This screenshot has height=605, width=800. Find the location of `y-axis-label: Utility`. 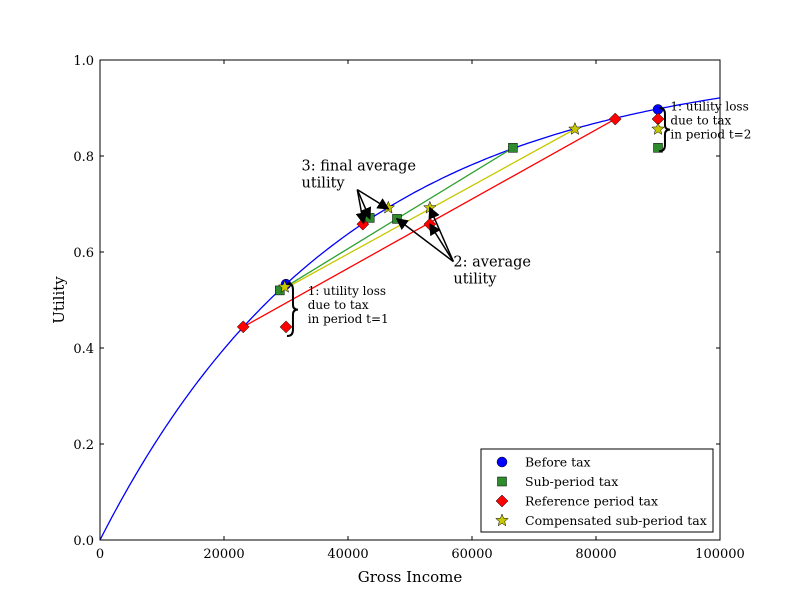

y-axis-label: Utility is located at coordinates (59, 300).